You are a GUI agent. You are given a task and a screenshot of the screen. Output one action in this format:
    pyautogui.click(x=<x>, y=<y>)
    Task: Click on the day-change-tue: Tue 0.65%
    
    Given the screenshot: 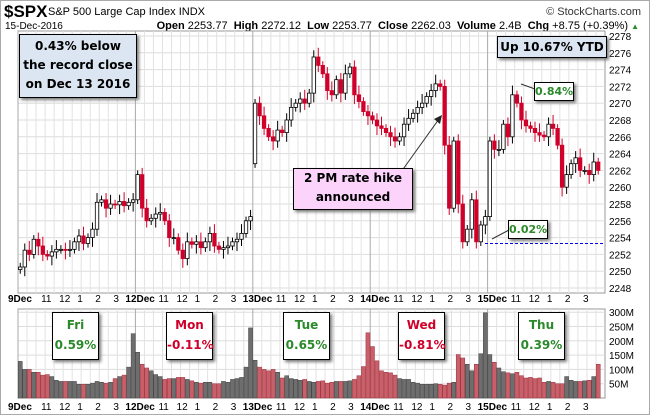 What is the action you would take?
    pyautogui.click(x=306, y=336)
    